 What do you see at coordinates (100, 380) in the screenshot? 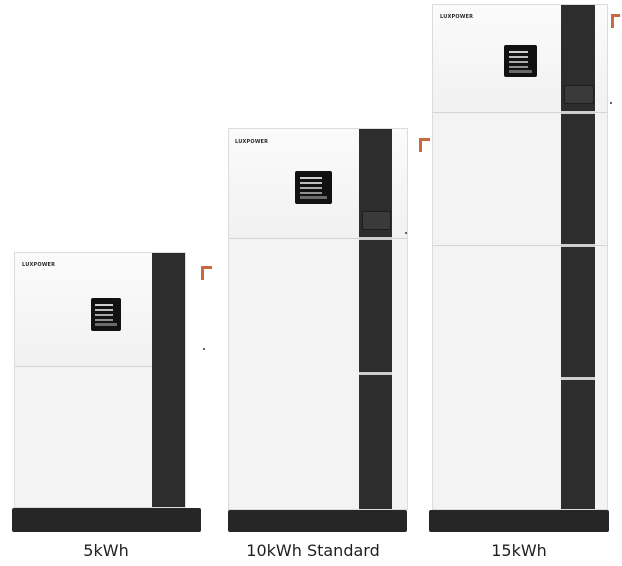
I see `cabinet-body: LUXPOWER` at bounding box center [100, 380].